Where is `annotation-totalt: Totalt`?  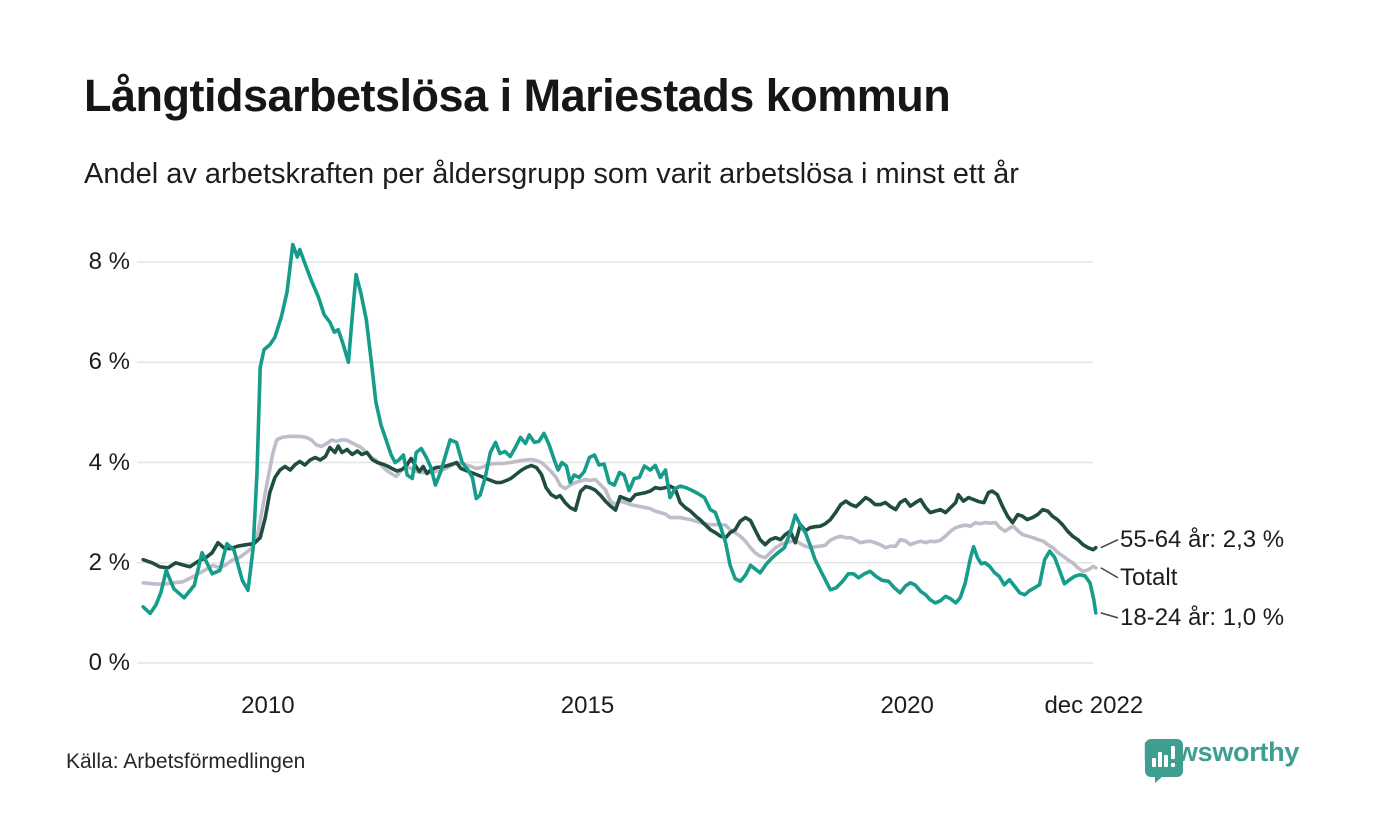
annotation-totalt: Totalt is located at coordinates (1149, 577).